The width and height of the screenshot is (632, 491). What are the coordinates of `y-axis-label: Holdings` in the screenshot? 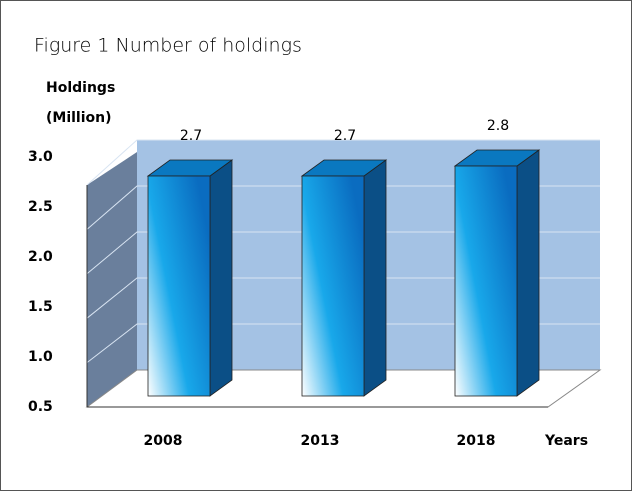 It's located at (80, 88).